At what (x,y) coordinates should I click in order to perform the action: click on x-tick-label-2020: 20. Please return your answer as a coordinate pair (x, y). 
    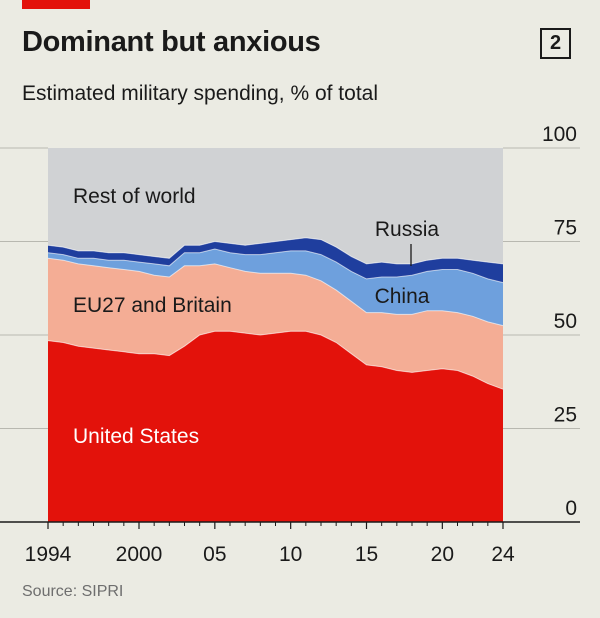
    Looking at the image, I should click on (442, 554).